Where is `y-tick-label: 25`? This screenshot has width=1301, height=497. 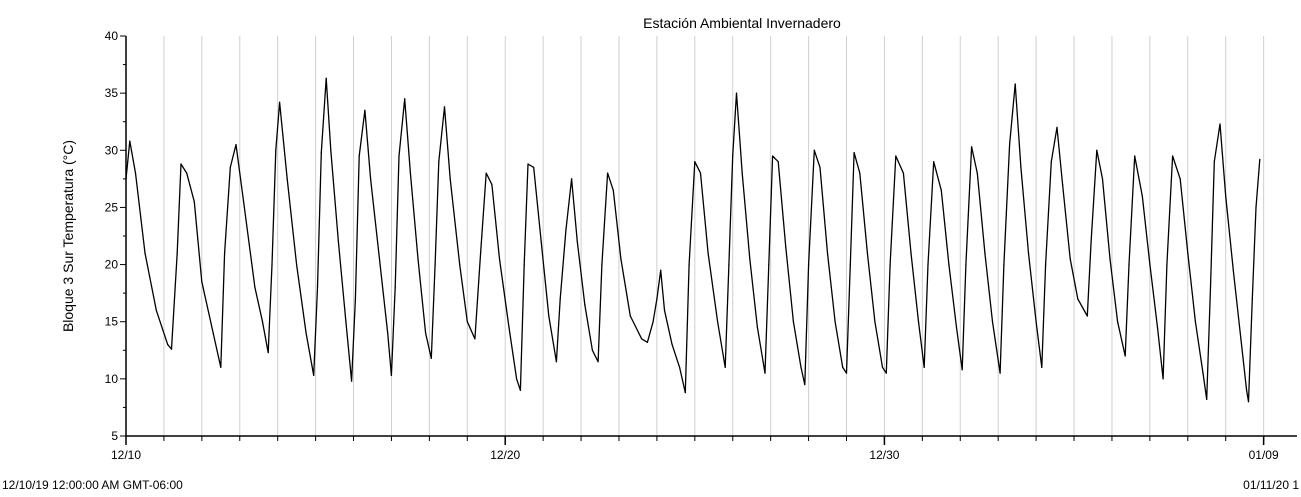
y-tick-label: 25 is located at coordinates (112, 207).